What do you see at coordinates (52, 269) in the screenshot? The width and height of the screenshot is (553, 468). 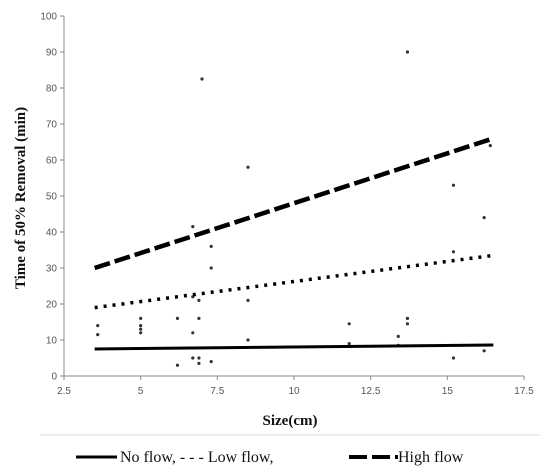 I see `y-tick-label: 30` at bounding box center [52, 269].